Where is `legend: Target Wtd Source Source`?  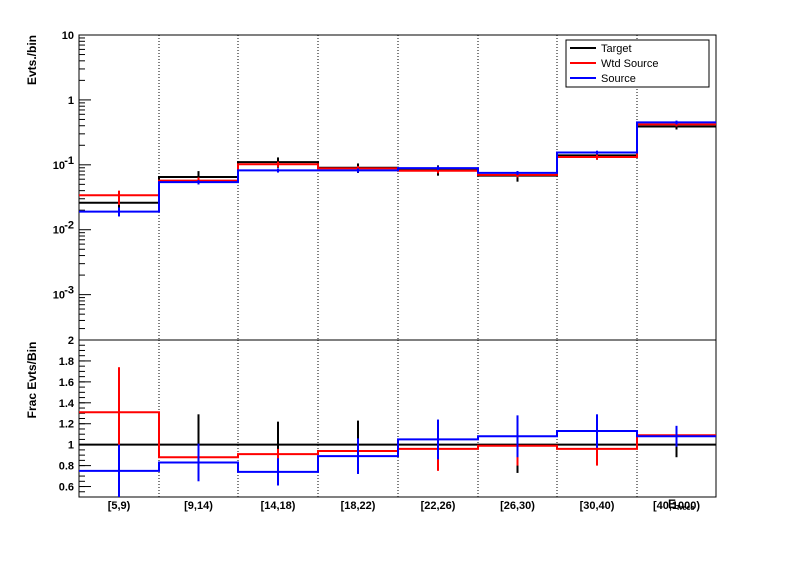
legend: Target Wtd Source Source is located at coordinates (637, 63).